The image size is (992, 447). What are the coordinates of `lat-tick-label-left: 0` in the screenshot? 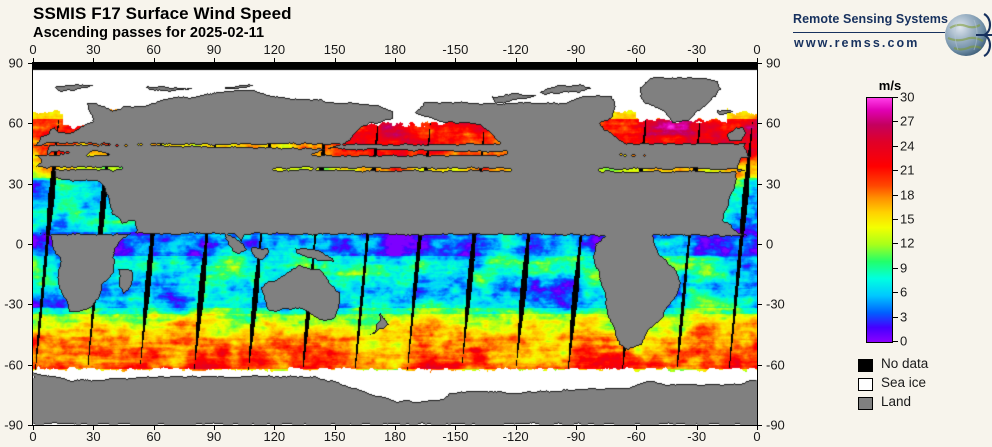 It's located at (19, 244).